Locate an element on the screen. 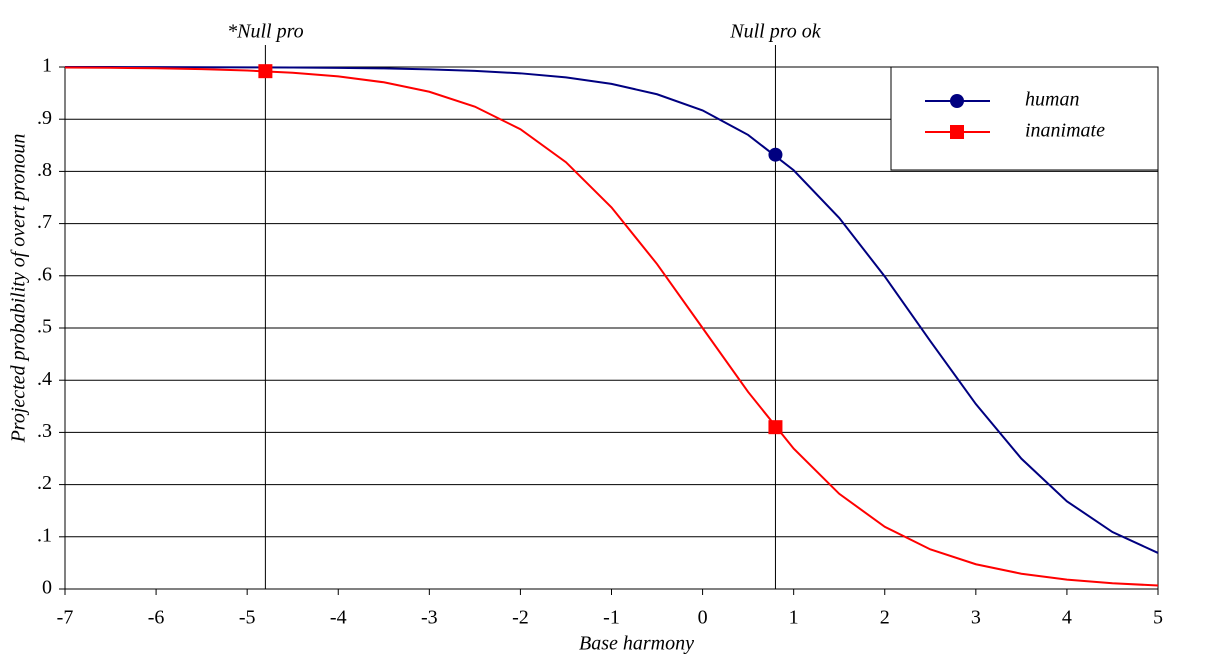 The height and width of the screenshot is (661, 1229). x-tick-label: -2 is located at coordinates (520, 618).